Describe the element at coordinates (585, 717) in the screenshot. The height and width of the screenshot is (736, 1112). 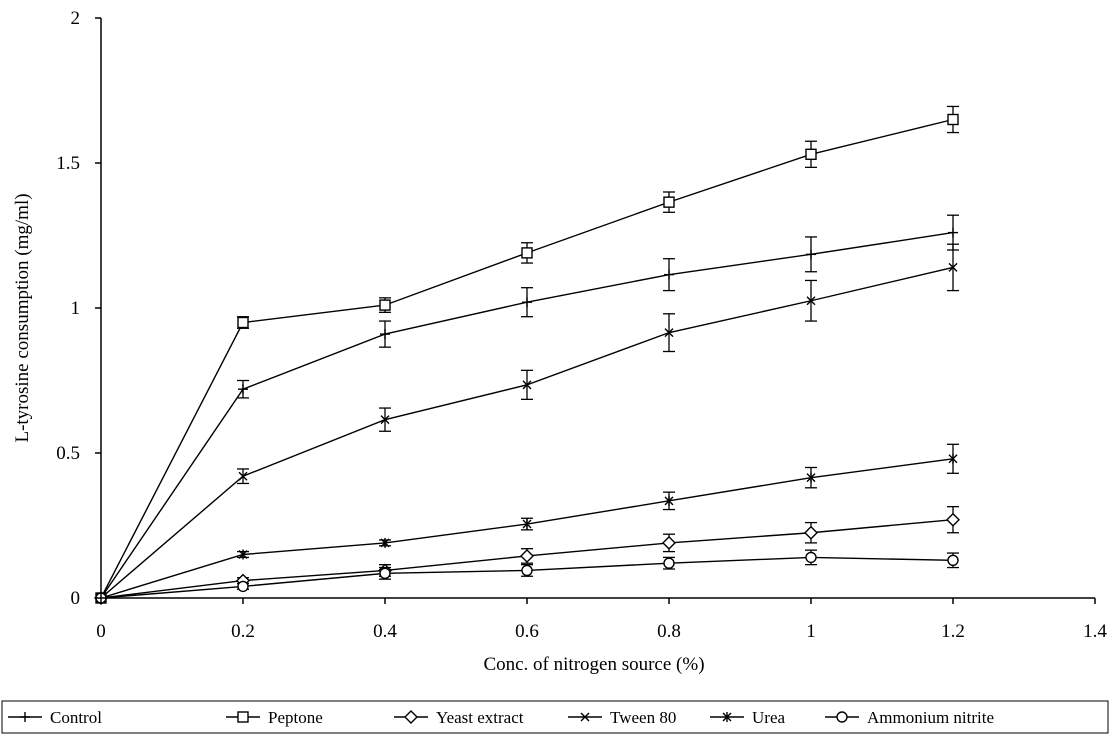
I see `legend-marker-x` at that location.